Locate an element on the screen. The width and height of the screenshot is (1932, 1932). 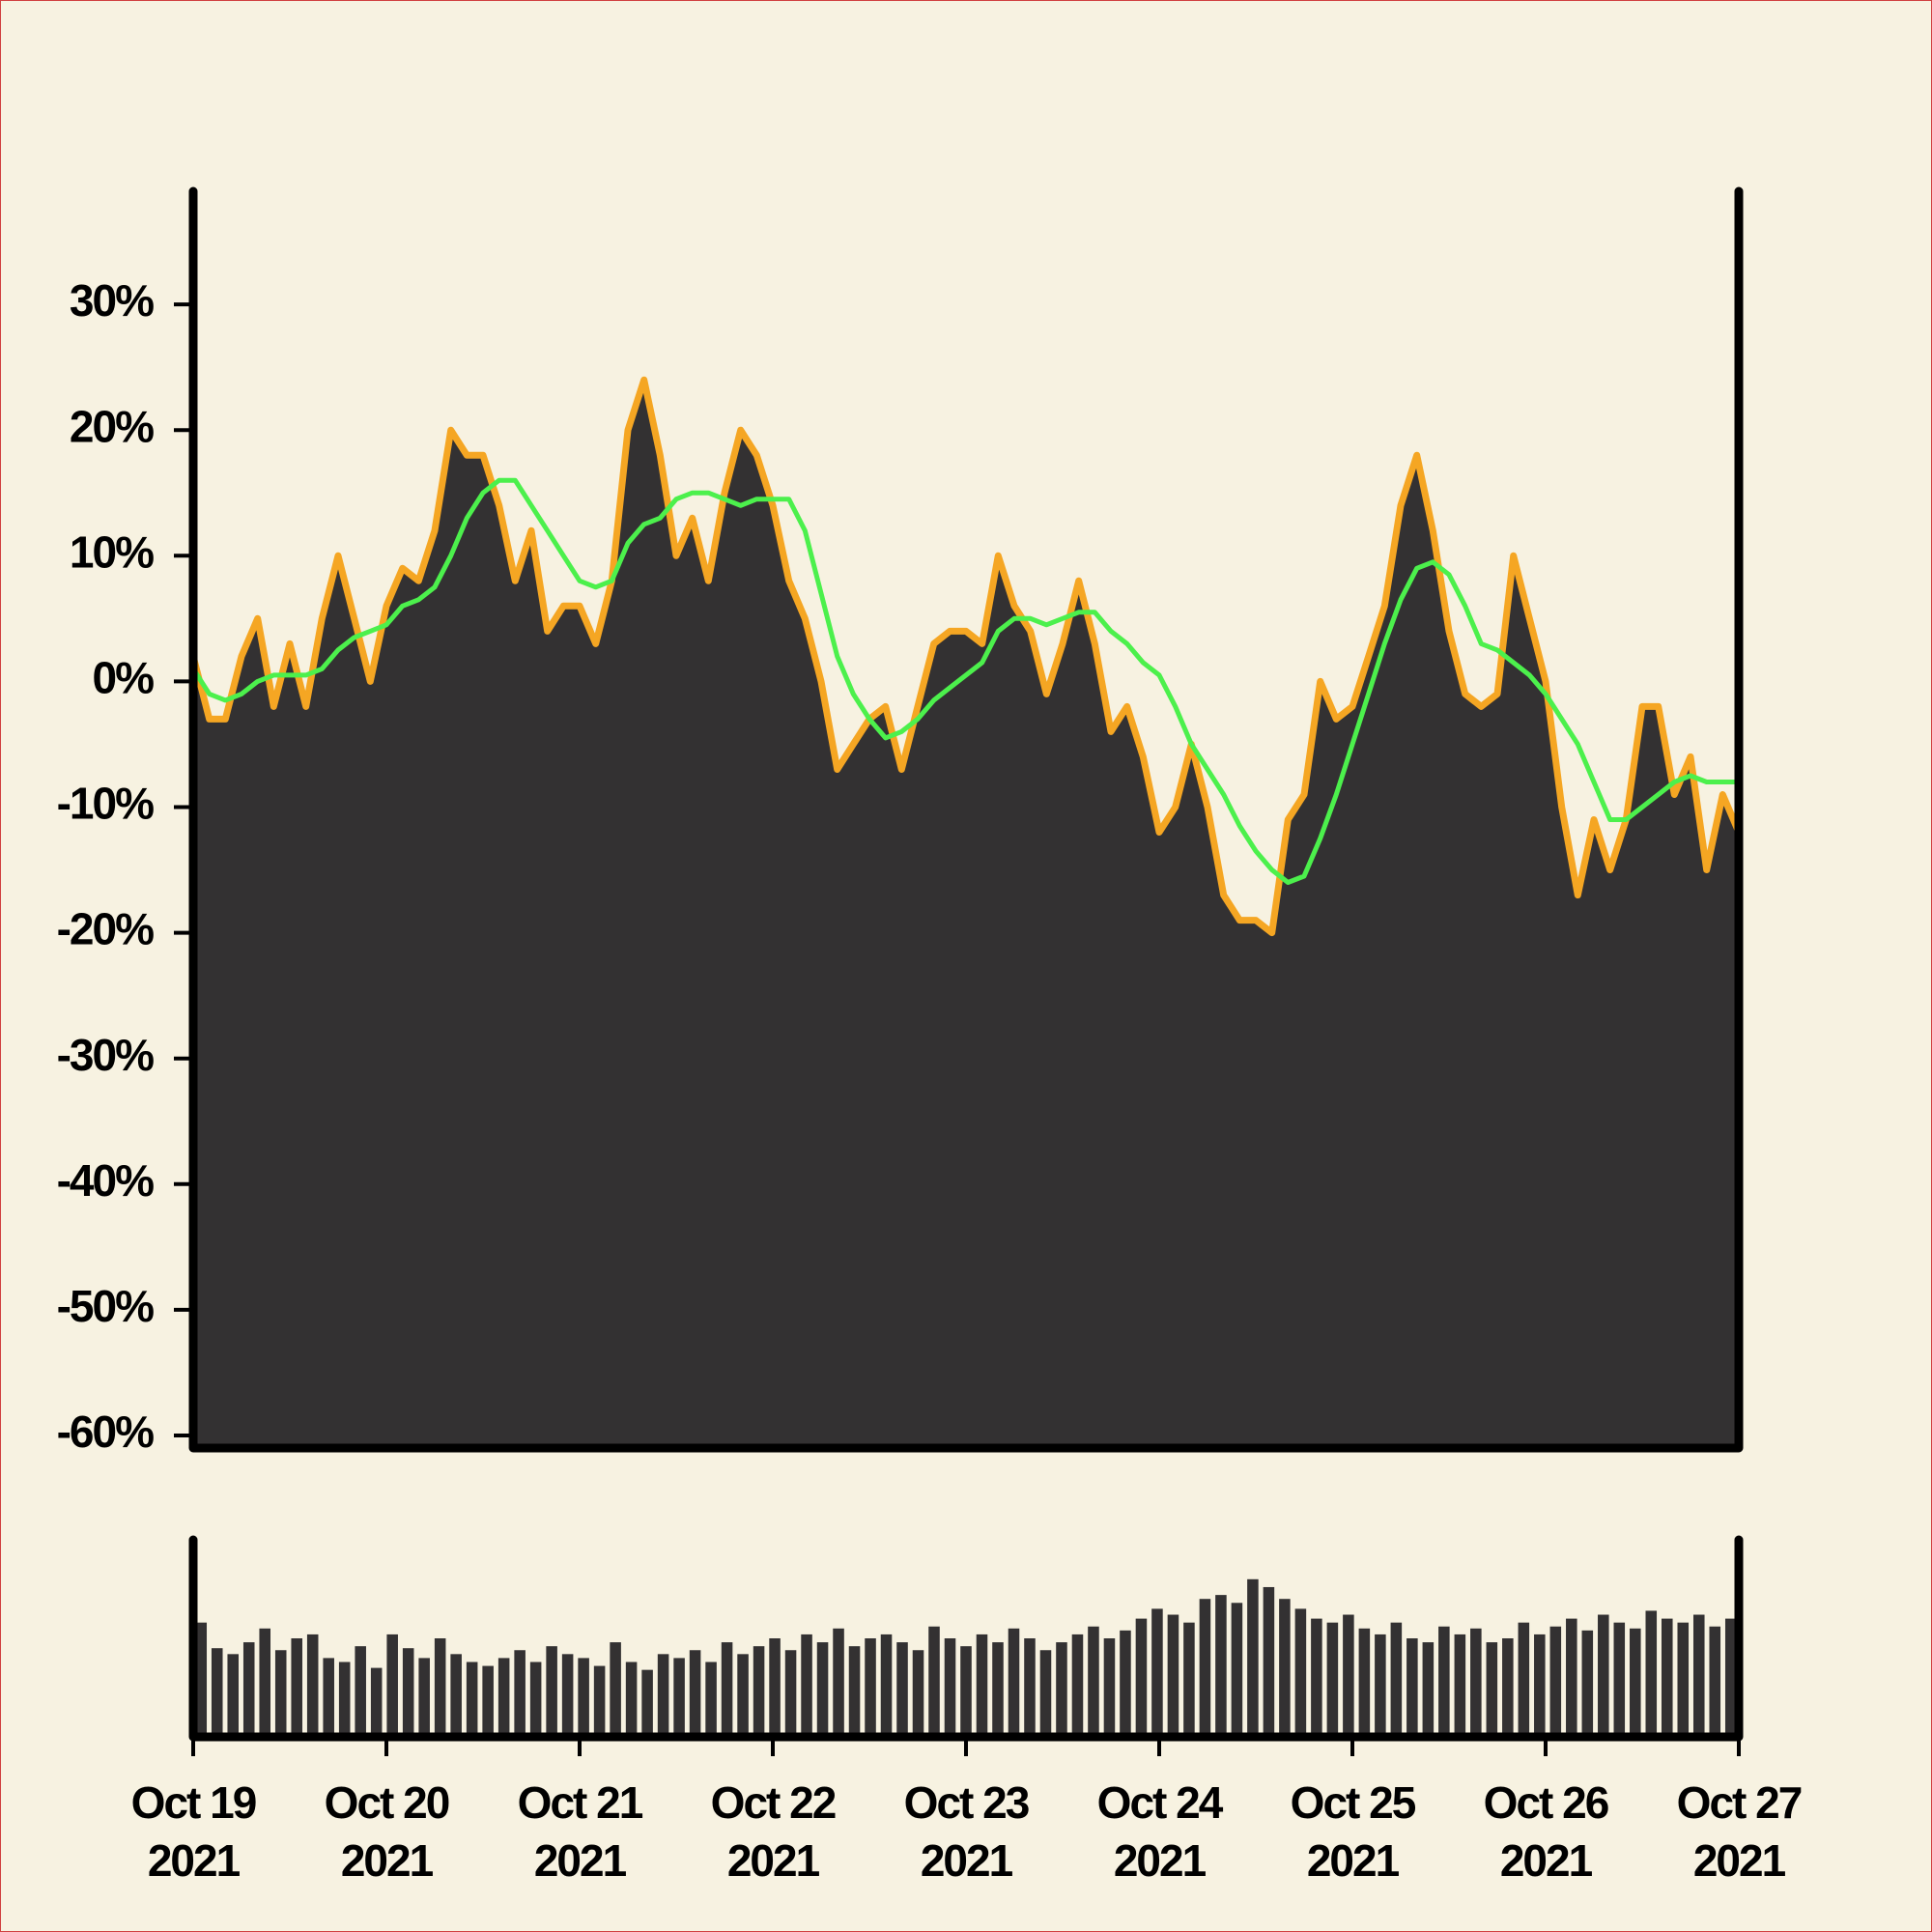
y-tick-label: -10% is located at coordinates (105, 804).